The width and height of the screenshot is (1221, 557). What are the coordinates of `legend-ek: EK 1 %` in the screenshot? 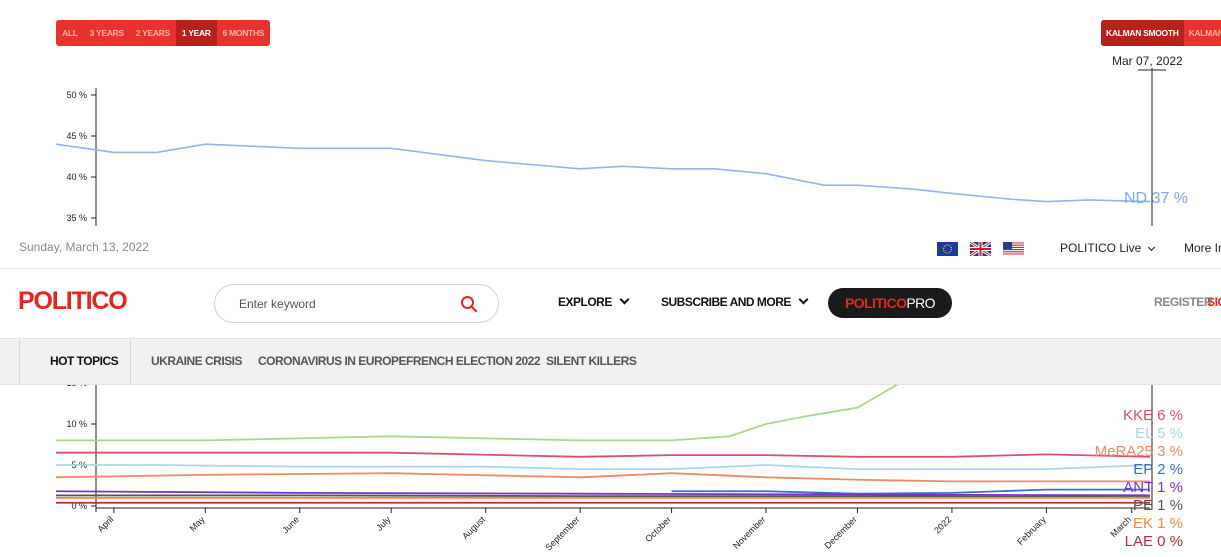 It's located at (1158, 523).